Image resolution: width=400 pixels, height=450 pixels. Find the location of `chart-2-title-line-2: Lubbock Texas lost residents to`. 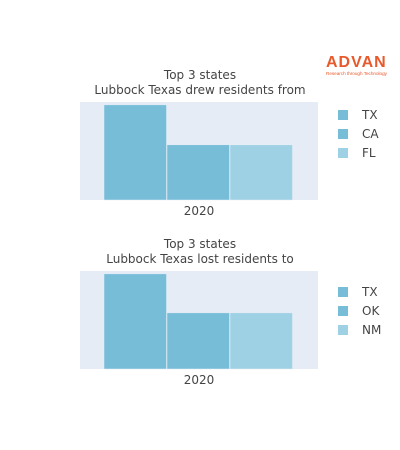

chart-2-title-line-2: Lubbock Texas lost residents to is located at coordinates (200, 259).